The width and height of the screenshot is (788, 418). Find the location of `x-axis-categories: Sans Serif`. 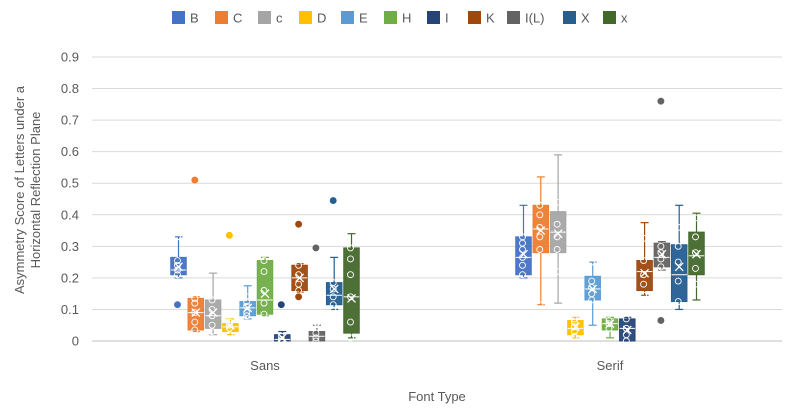

x-axis-categories: Sans Serif is located at coordinates (437, 365).